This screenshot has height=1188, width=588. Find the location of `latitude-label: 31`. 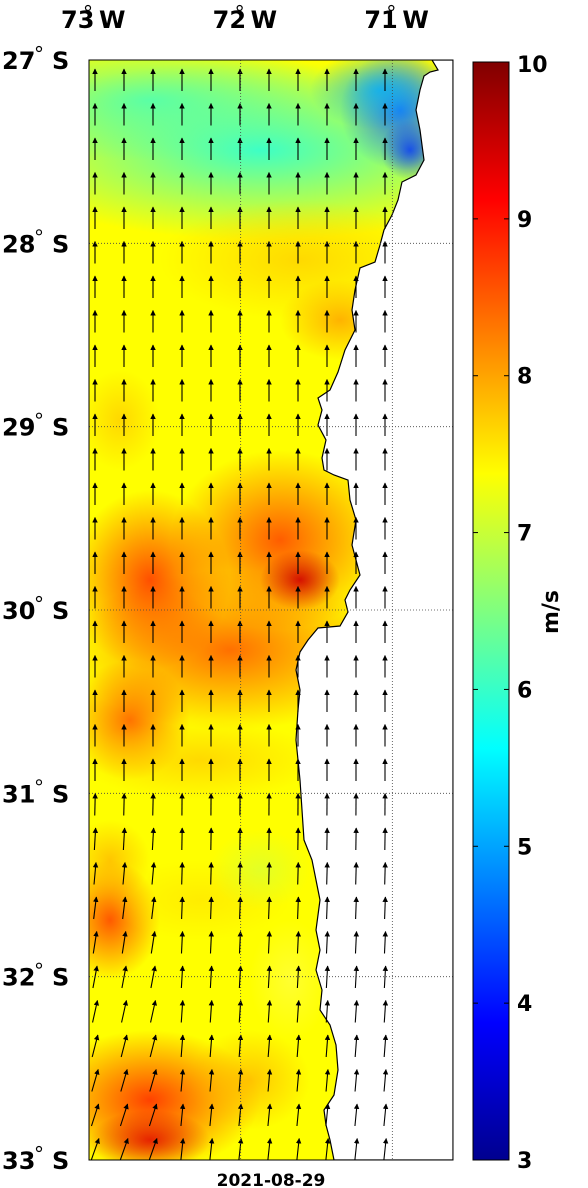

latitude-label: 31 is located at coordinates (18, 794).